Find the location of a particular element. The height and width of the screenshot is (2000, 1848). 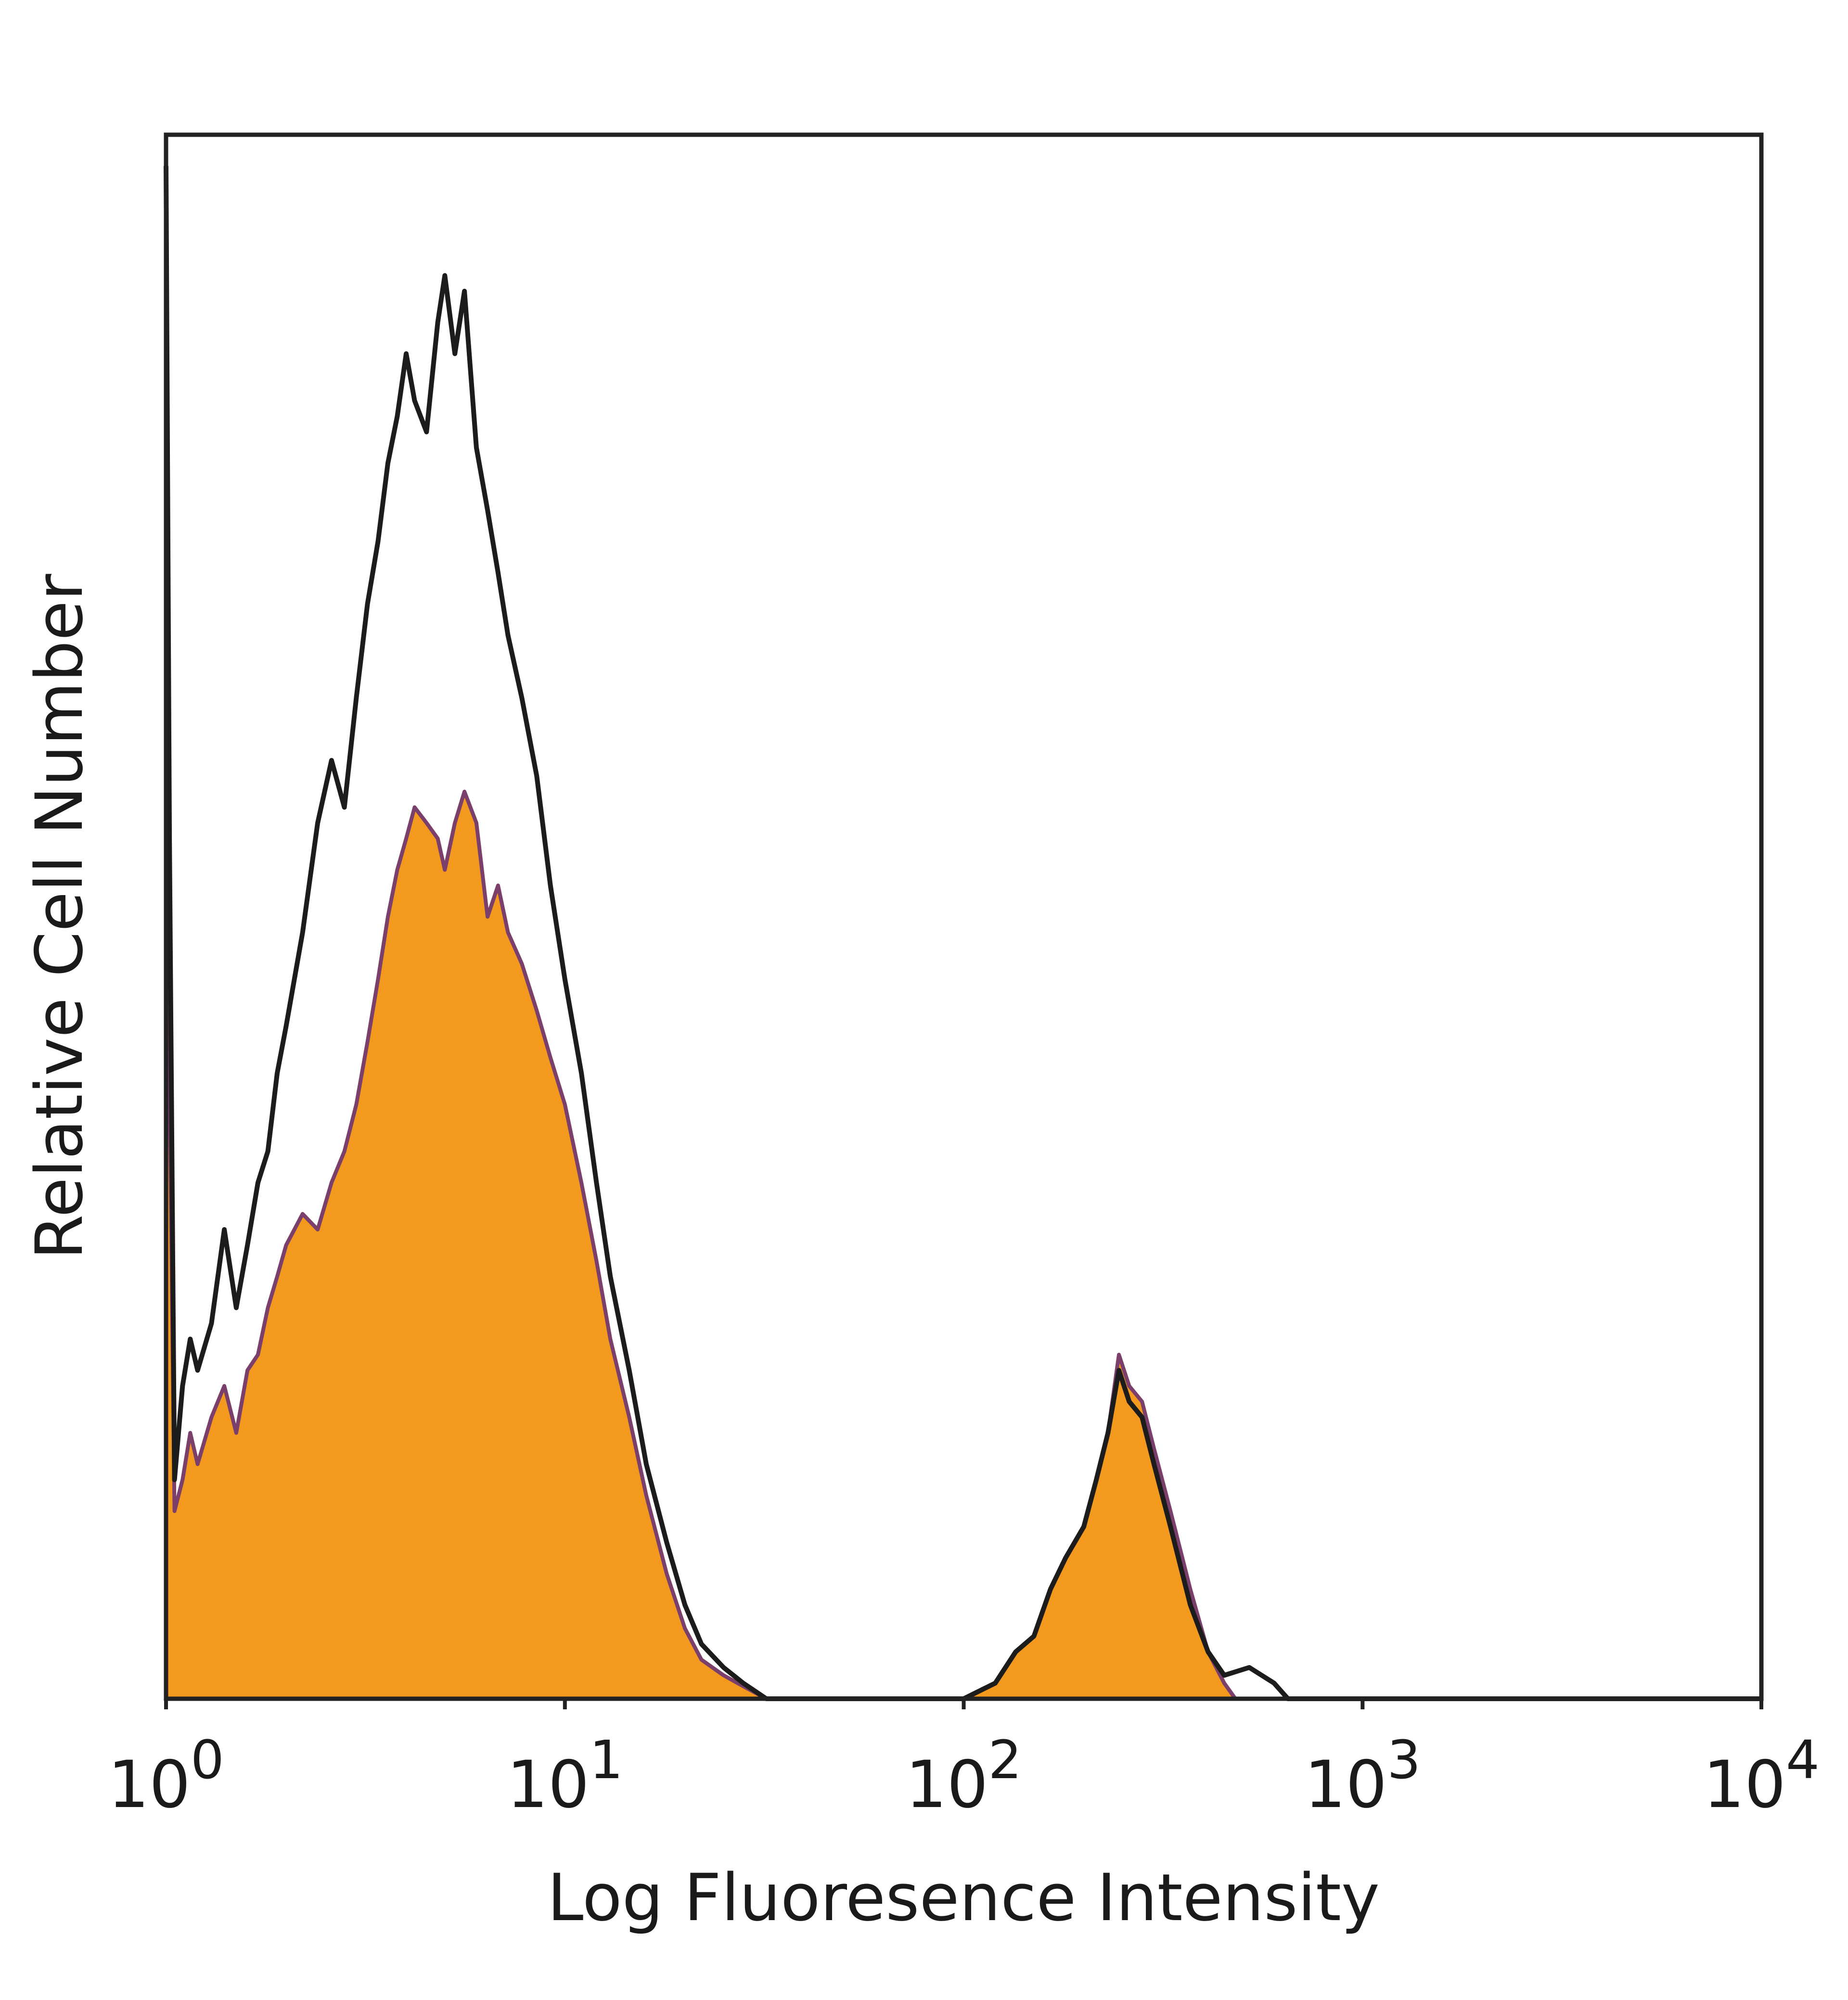

x-tick-label: 10² is located at coordinates (964, 1775).